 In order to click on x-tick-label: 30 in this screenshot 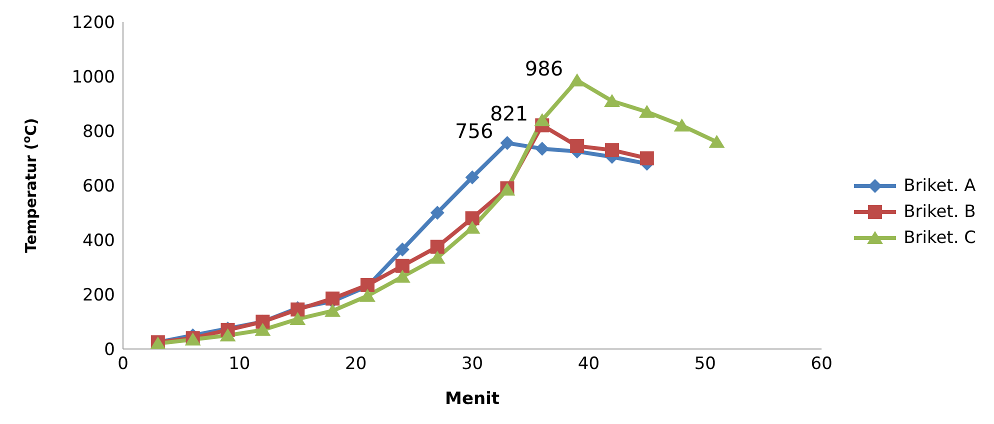, I will do `click(472, 364)`.